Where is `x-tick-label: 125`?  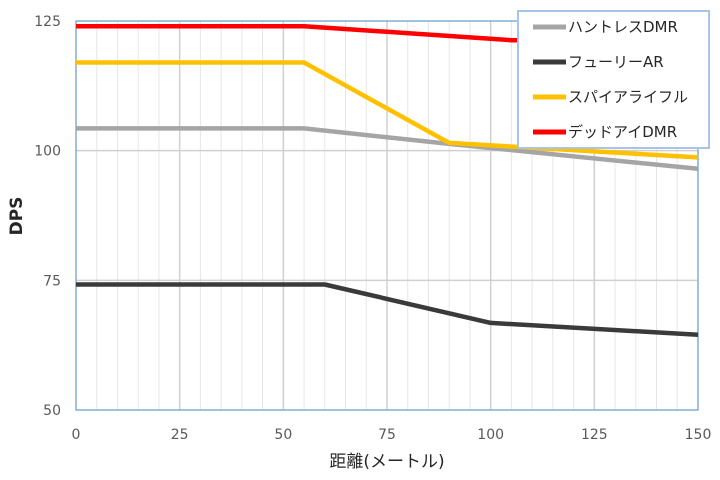
x-tick-label: 125 is located at coordinates (594, 435).